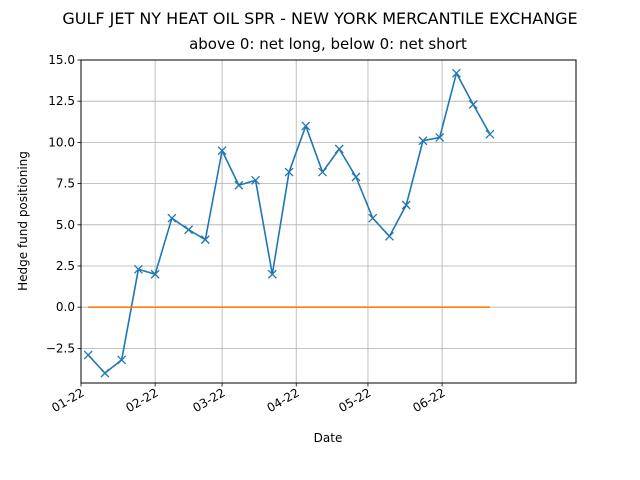  Describe the element at coordinates (328, 44) in the screenshot. I see `chart-subtitle: above 0: net long, below 0: net short` at that location.